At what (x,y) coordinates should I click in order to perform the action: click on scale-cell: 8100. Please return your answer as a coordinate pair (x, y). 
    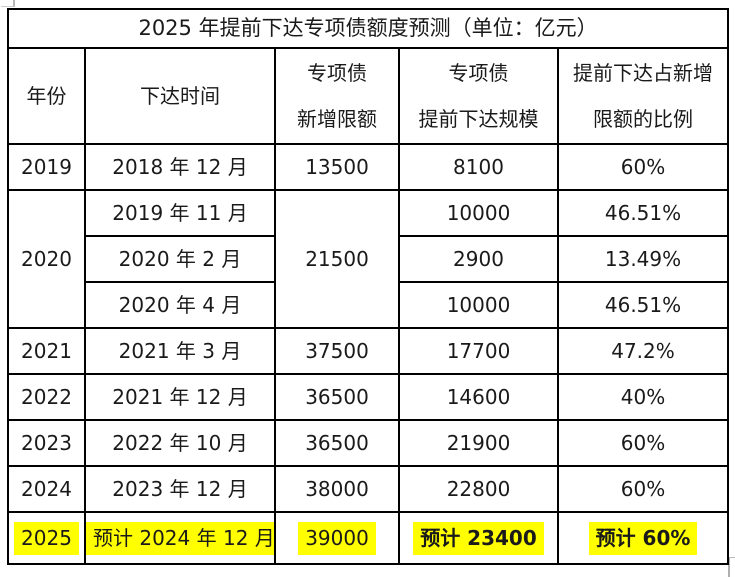
    Looking at the image, I should click on (478, 167).